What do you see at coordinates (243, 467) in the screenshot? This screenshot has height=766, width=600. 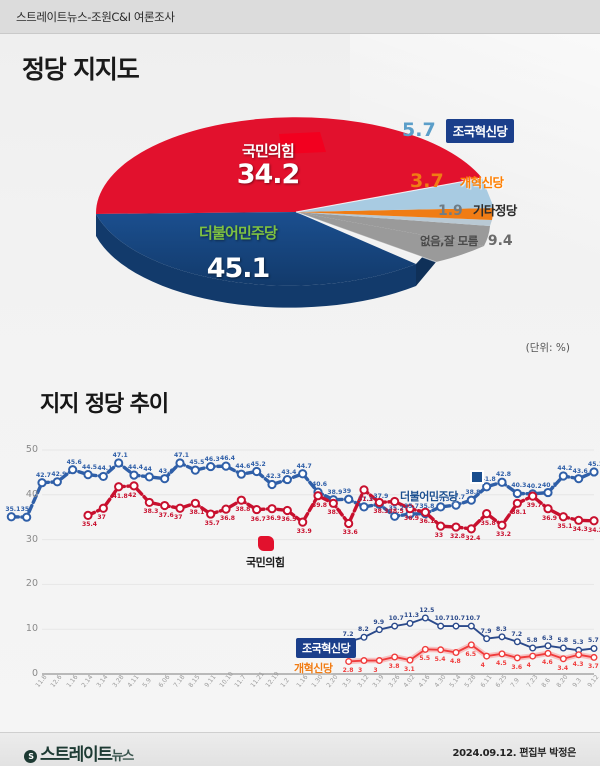 I see `data-point-label: 44.6` at bounding box center [243, 467].